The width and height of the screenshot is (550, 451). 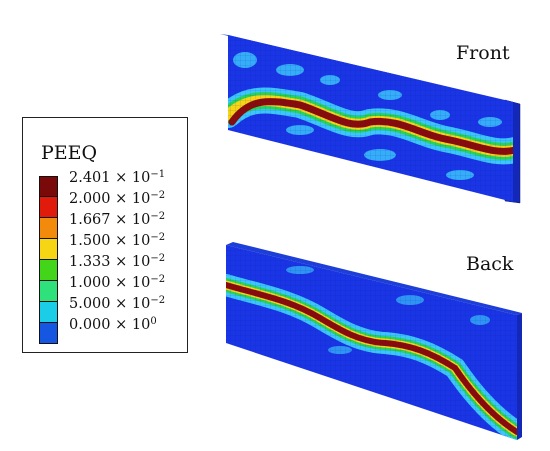 What do you see at coordinates (90, 325) in the screenshot?
I see `legend-value-mantissa: 0.000` at bounding box center [90, 325].